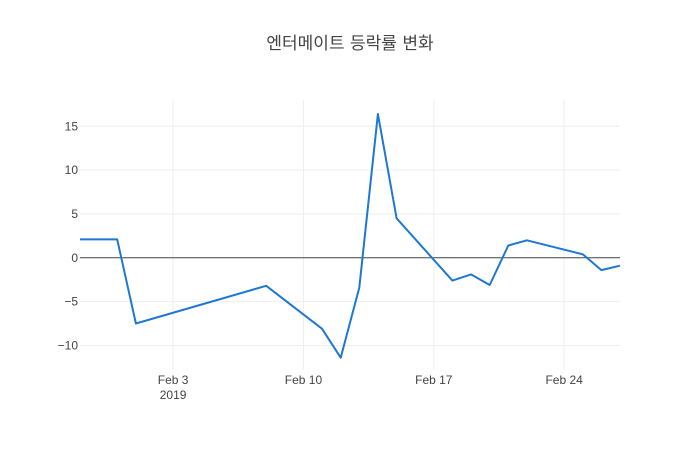  What do you see at coordinates (68, 345) in the screenshot?
I see `y-tick-label: −10` at bounding box center [68, 345].